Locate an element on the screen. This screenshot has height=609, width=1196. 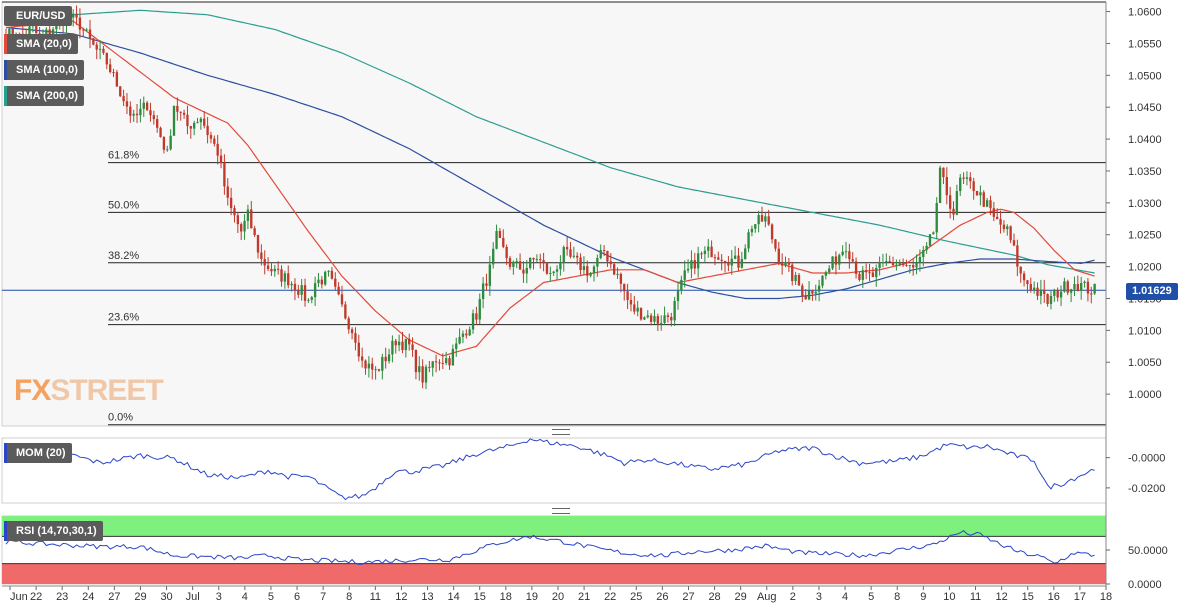
sma20-badge: SMA (20,0) is located at coordinates (41, 44).